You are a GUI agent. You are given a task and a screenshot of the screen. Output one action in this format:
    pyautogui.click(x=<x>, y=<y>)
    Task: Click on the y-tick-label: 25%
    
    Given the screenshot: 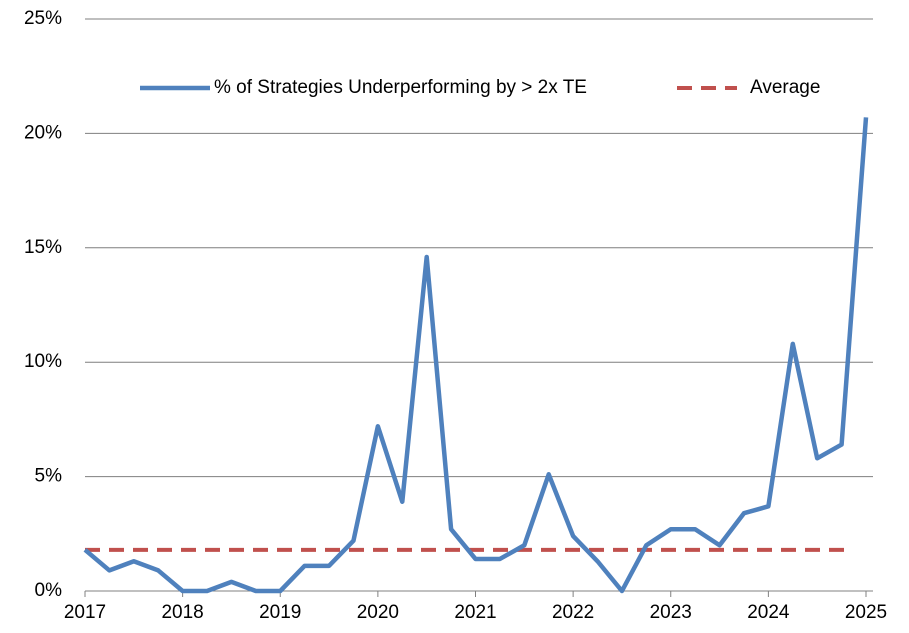 What is the action you would take?
    pyautogui.click(x=43, y=18)
    